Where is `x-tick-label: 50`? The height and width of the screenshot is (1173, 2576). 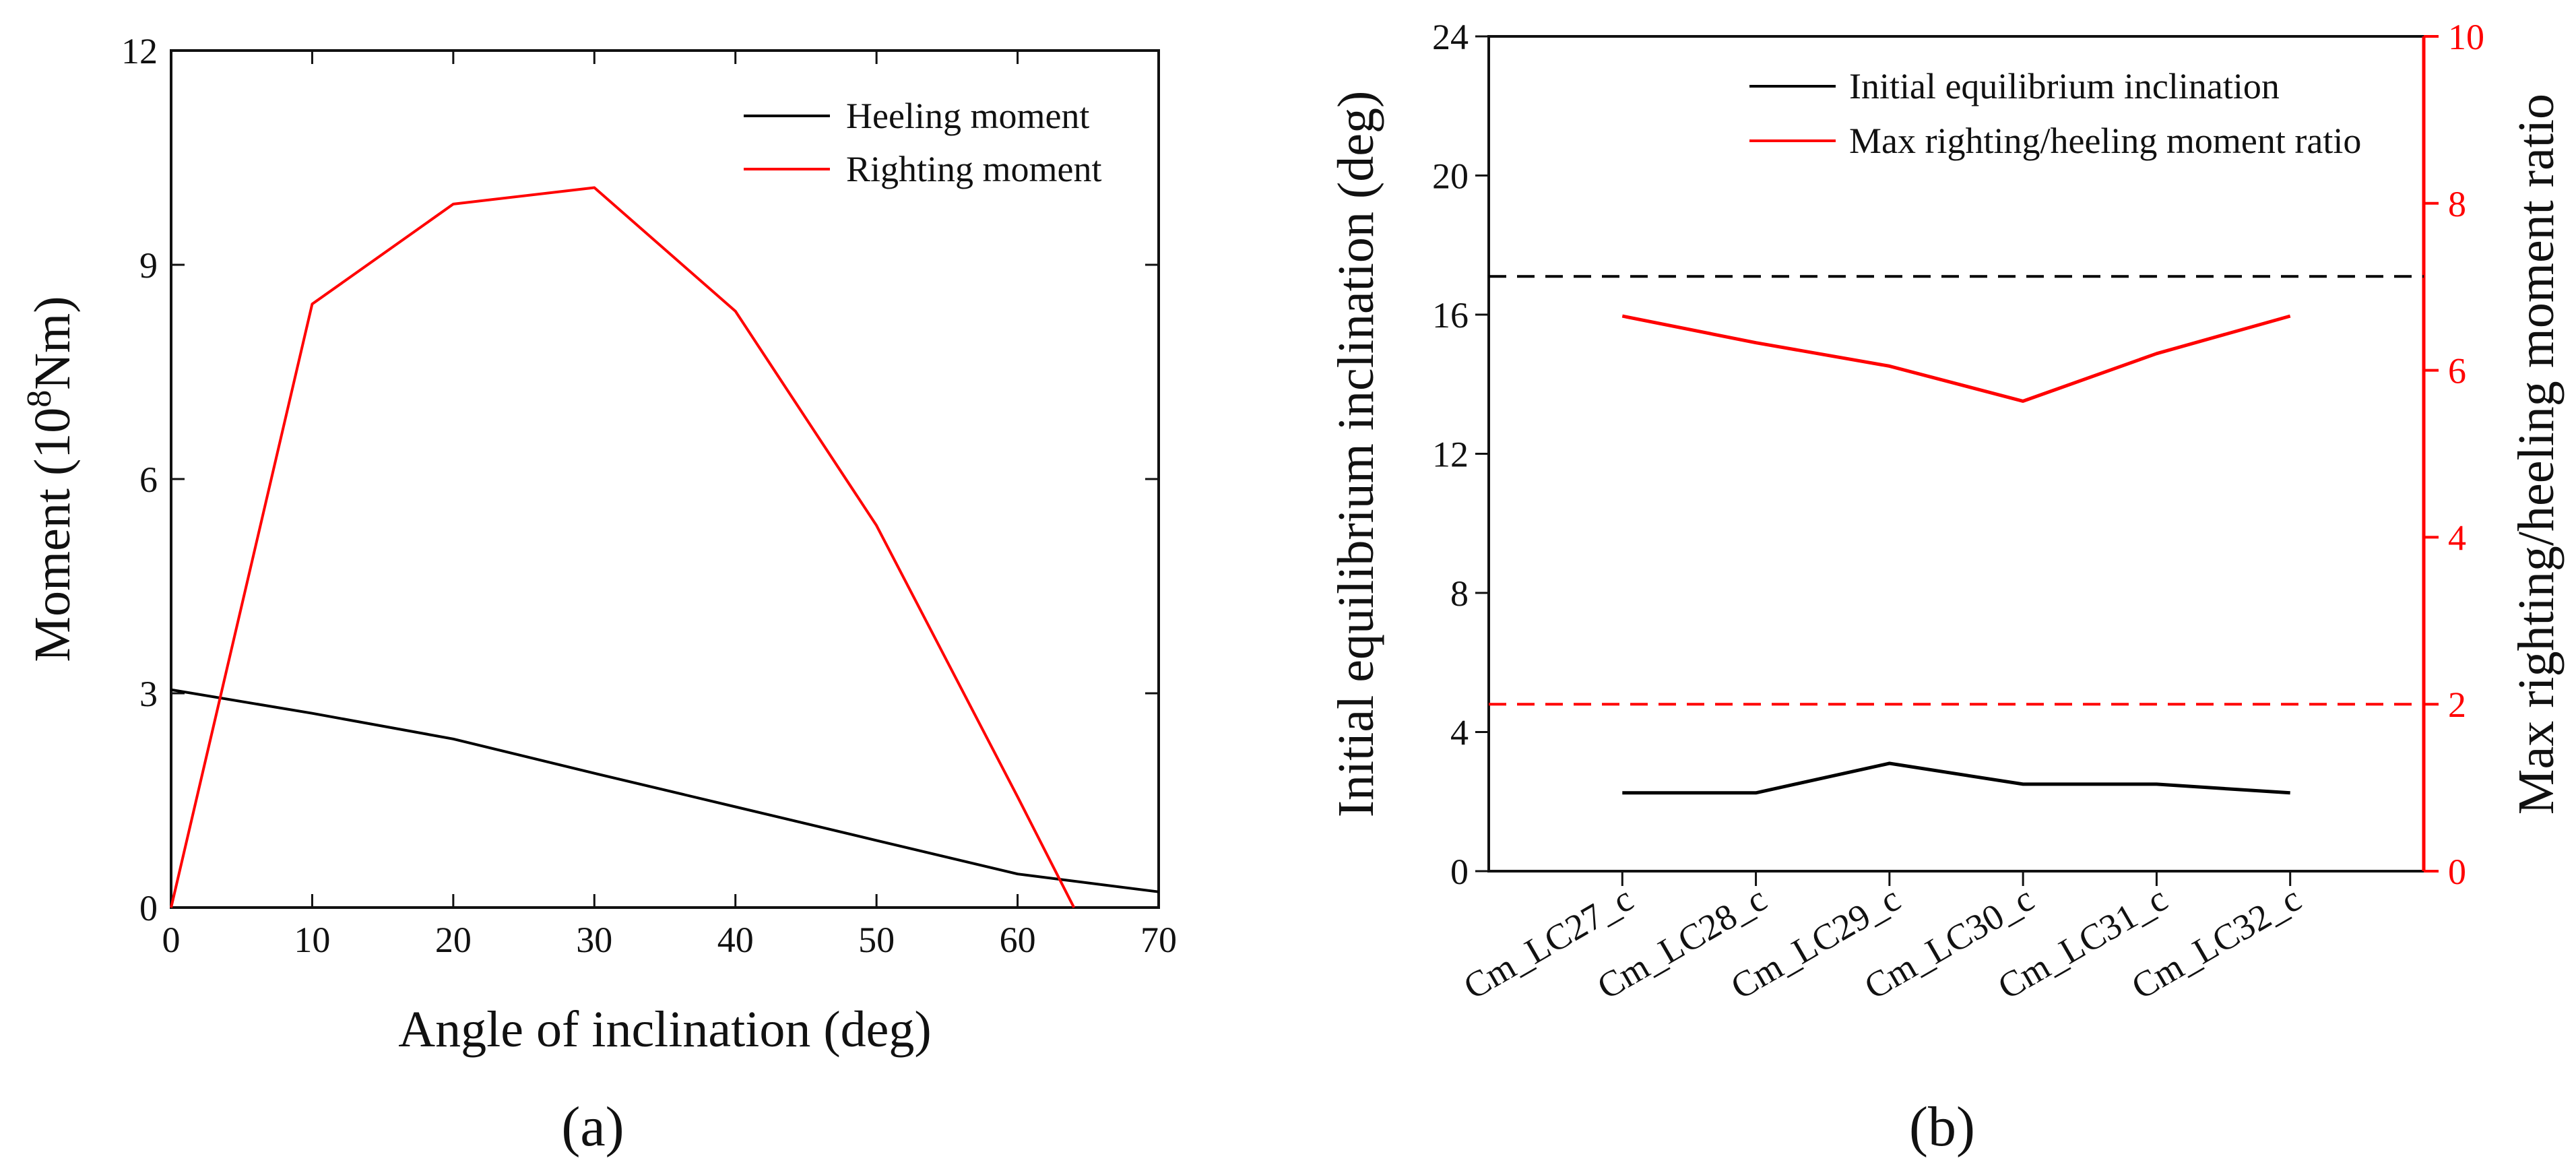 x-tick-label: 50 is located at coordinates (877, 940).